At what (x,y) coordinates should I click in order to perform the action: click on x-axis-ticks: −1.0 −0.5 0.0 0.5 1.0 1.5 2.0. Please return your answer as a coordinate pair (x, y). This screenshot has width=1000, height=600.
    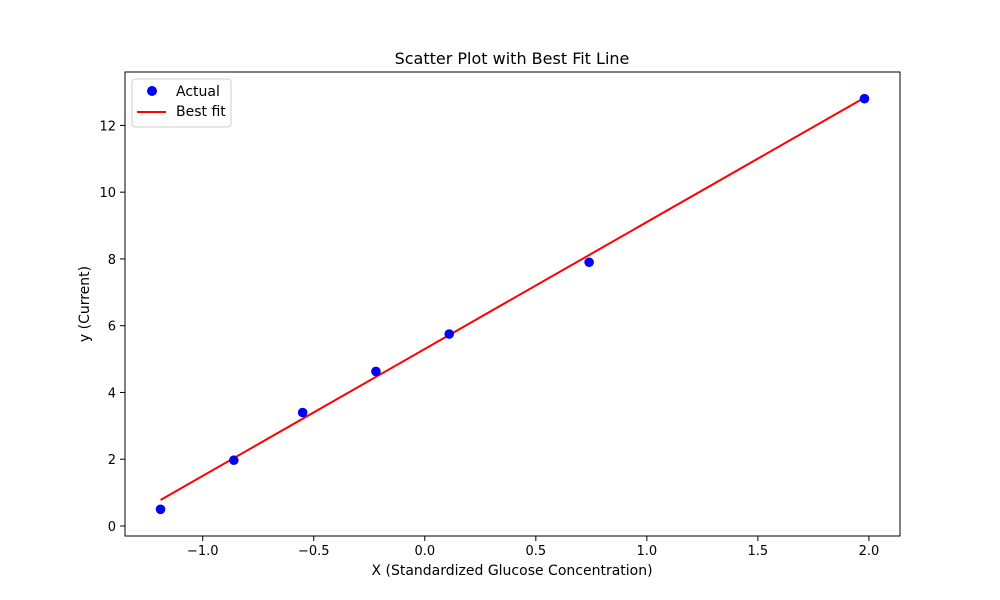
    Looking at the image, I should click on (533, 547).